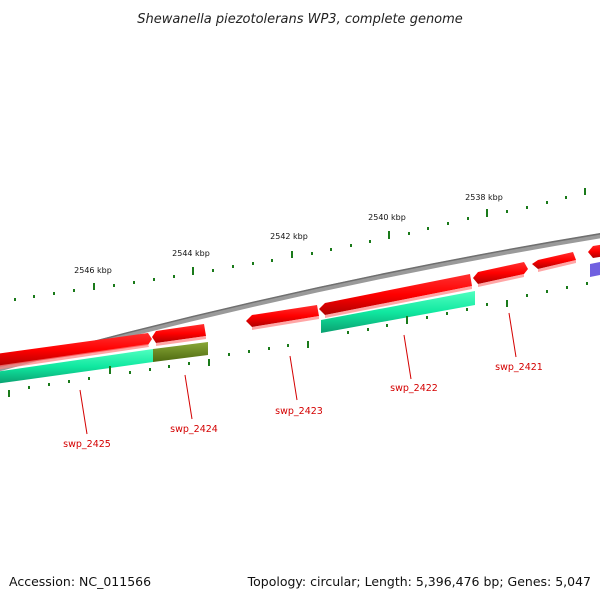 The width and height of the screenshot is (600, 600). Describe the element at coordinates (298, 373) in the screenshot. I see `gene-label-leaders` at that location.